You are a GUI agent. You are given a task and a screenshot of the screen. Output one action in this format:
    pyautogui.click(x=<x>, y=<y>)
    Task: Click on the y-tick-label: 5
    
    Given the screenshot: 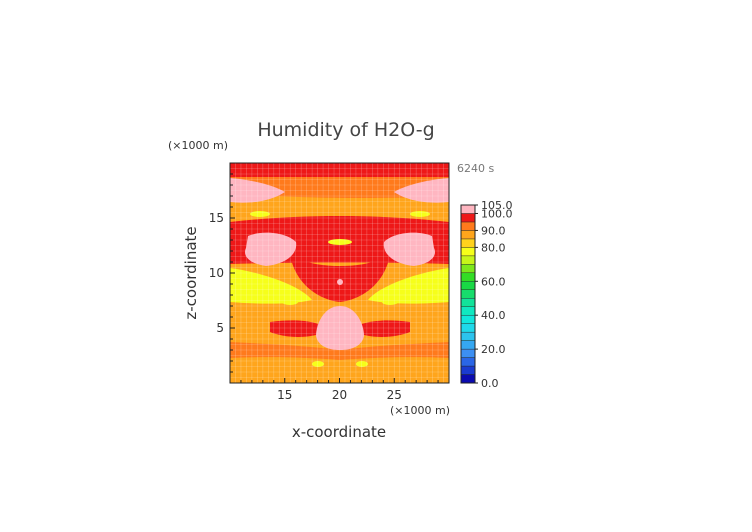 What is the action you would take?
    pyautogui.click(x=220, y=328)
    